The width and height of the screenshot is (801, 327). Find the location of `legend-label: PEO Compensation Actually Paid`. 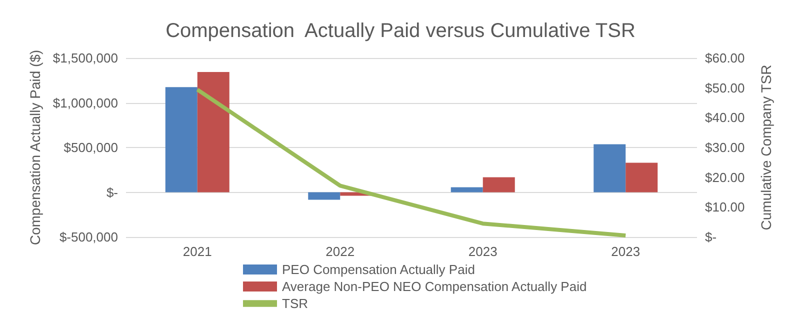

legend-label: PEO Compensation Actually Paid is located at coordinates (378, 269).